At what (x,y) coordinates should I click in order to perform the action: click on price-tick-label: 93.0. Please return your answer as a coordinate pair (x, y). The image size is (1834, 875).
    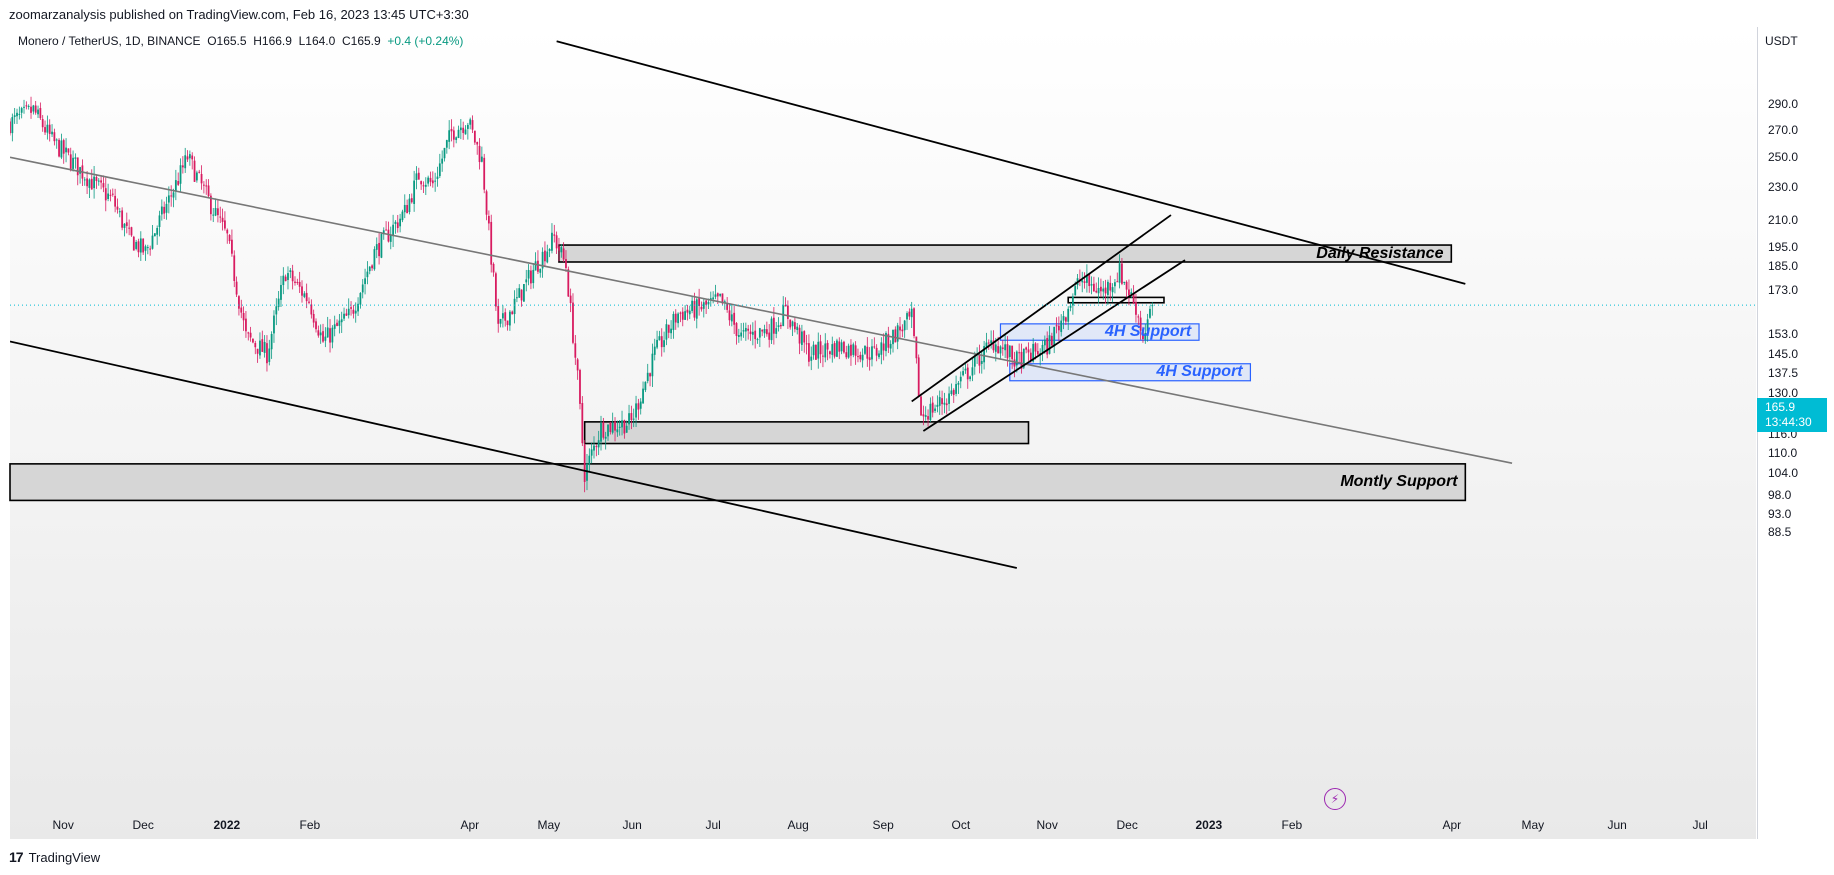
    Looking at the image, I should click on (1780, 513).